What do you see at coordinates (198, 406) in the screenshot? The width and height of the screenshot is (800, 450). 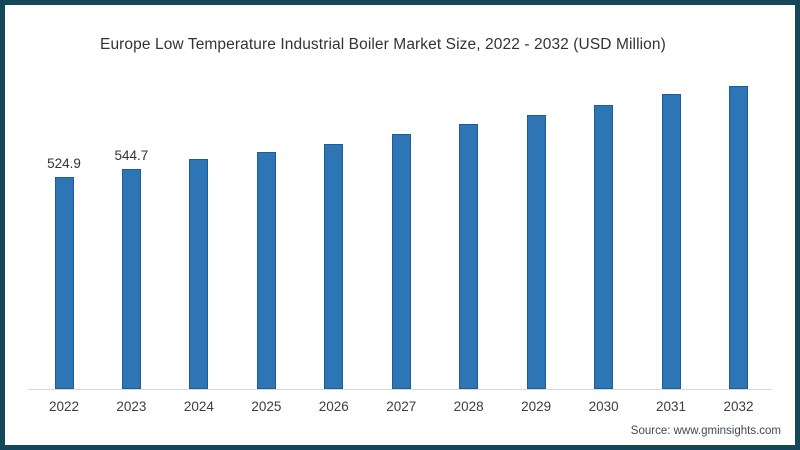 I see `x-tick-label: 2024` at bounding box center [198, 406].